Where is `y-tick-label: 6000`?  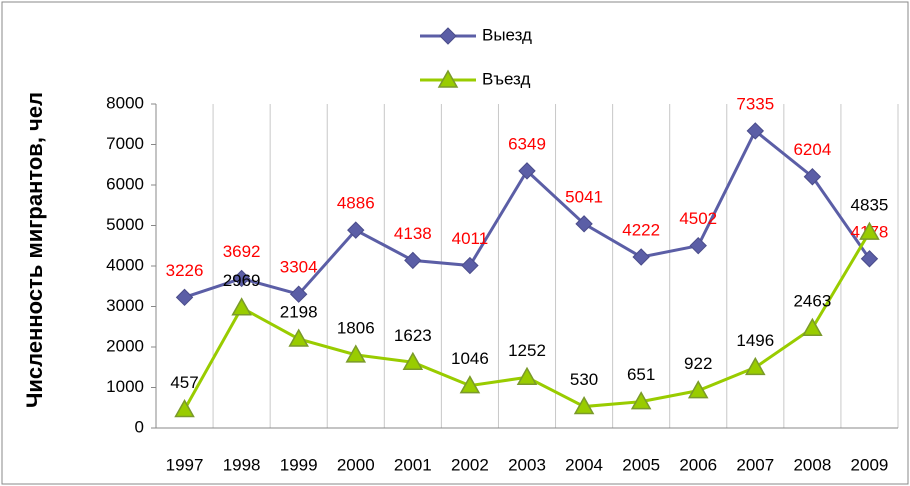
y-tick-label: 6000 is located at coordinates (125, 183).